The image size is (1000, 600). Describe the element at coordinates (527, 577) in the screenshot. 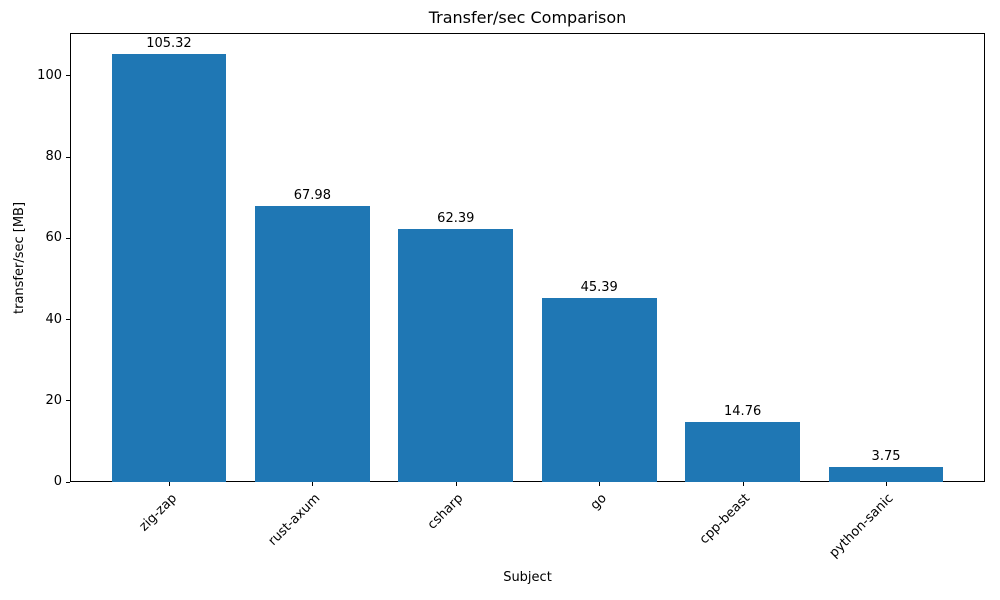

I see `x-axis-label: Subject` at that location.